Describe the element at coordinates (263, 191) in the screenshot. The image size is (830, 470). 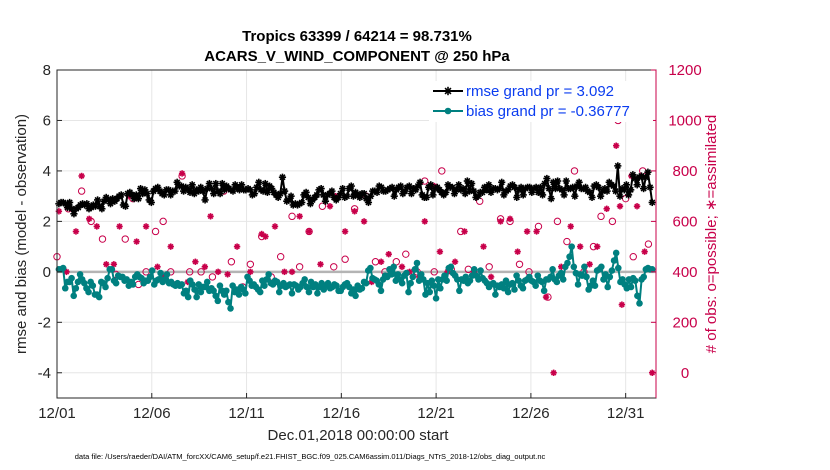
I see `rmse-point-95-stroke` at that location.